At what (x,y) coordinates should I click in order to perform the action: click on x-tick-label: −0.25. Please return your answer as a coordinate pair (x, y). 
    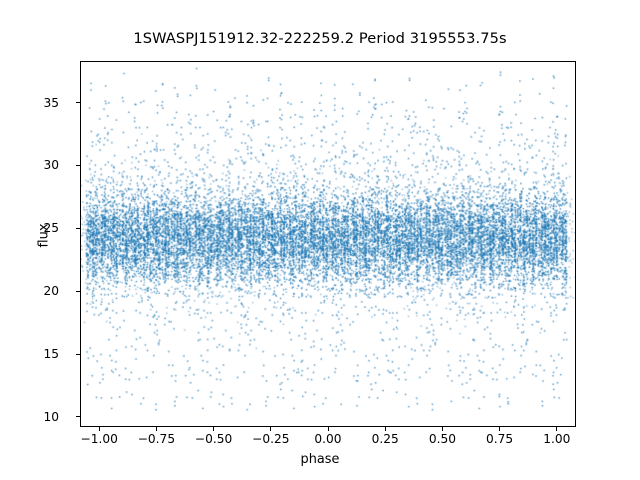
    Looking at the image, I should click on (271, 439).